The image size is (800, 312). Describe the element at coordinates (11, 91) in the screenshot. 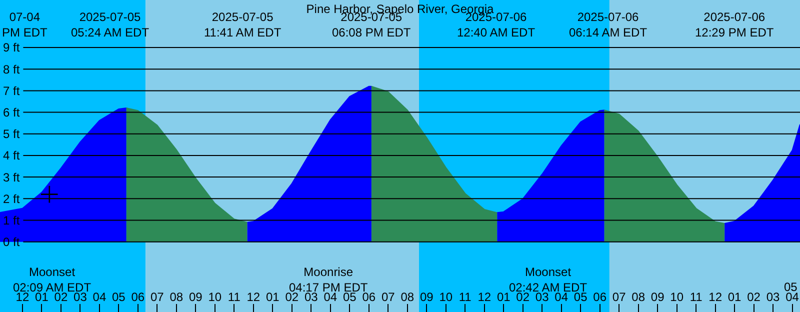

I see `y-tick-label: 7 ft` at that location.